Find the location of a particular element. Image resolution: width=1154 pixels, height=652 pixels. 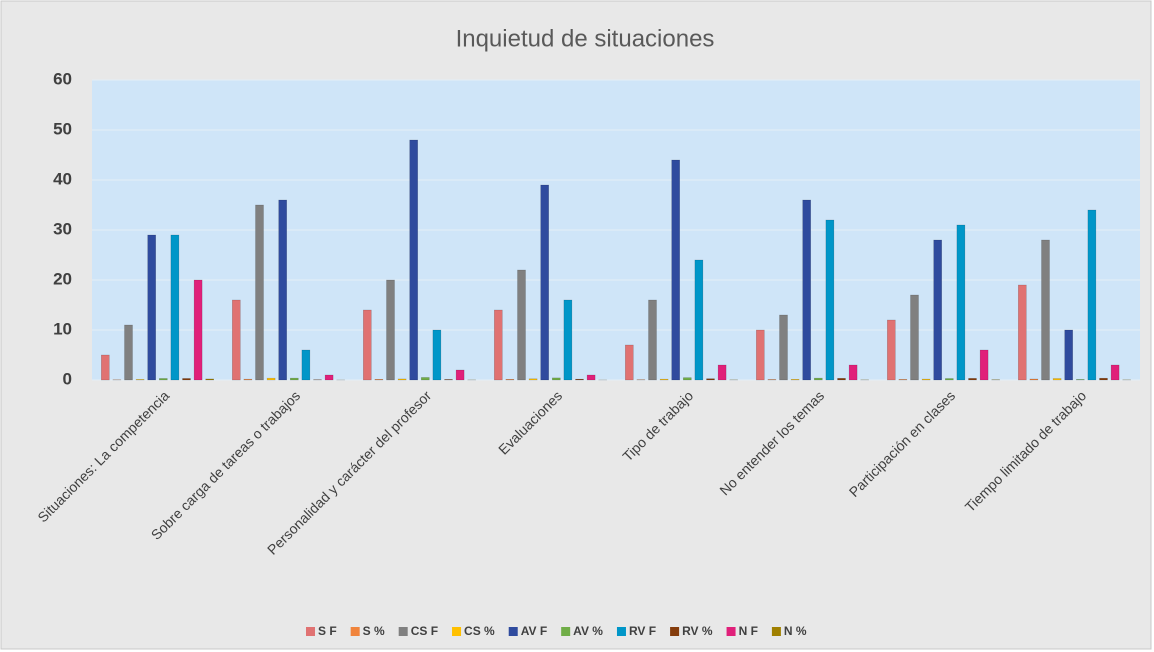

y-tick-label: 30 is located at coordinates (62, 228).